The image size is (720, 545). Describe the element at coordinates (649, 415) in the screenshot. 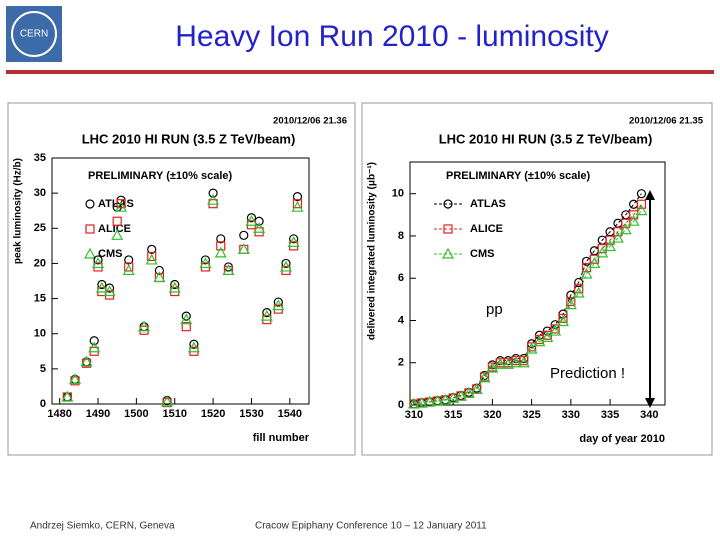

I see `x-tick-label: 340` at that location.